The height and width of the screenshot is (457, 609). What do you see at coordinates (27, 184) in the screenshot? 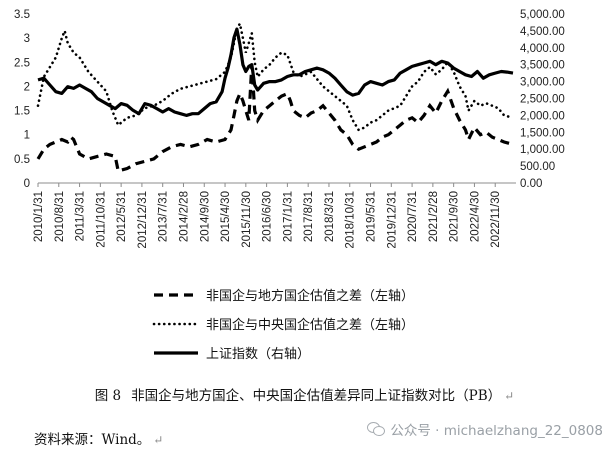
I see `left-y-tick-label: 0` at bounding box center [27, 184].